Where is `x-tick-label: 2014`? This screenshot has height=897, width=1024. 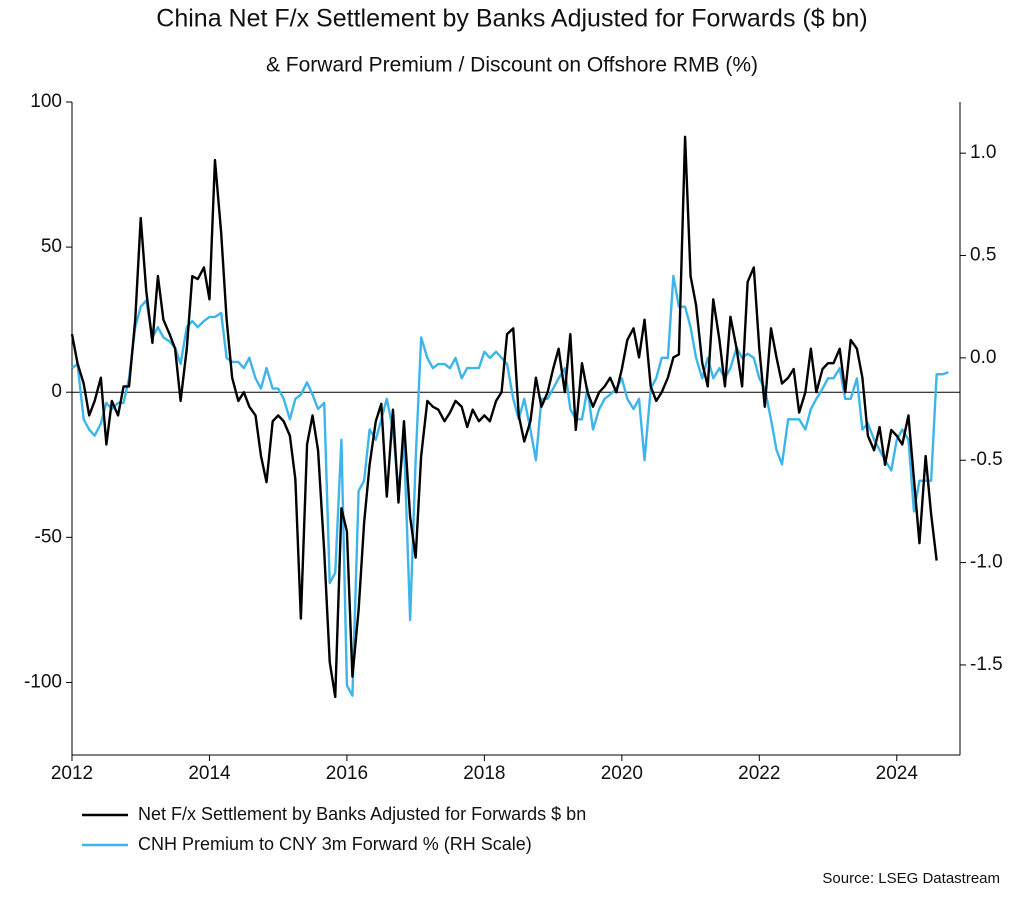
x-tick-label: 2014 is located at coordinates (209, 773).